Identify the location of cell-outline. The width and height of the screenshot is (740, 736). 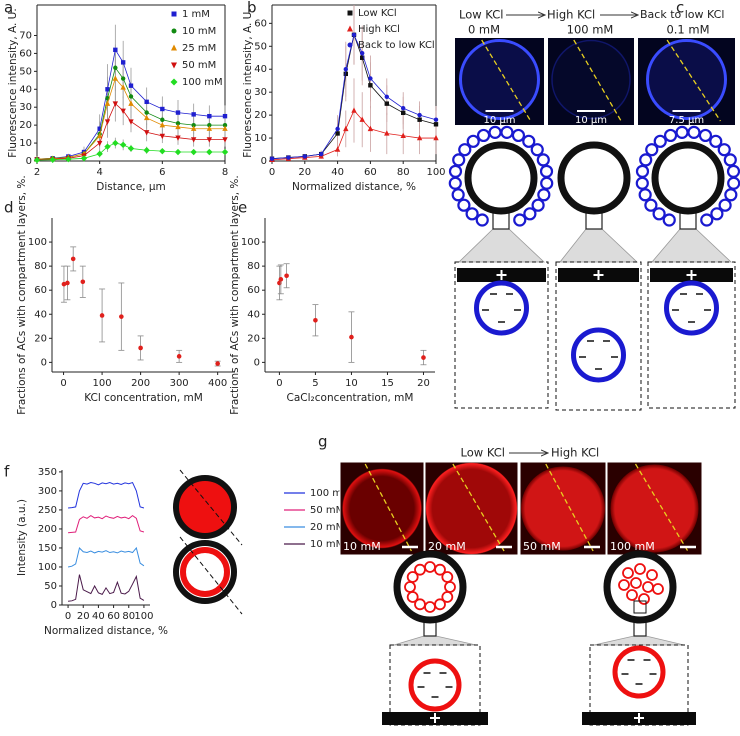
(382, 508).